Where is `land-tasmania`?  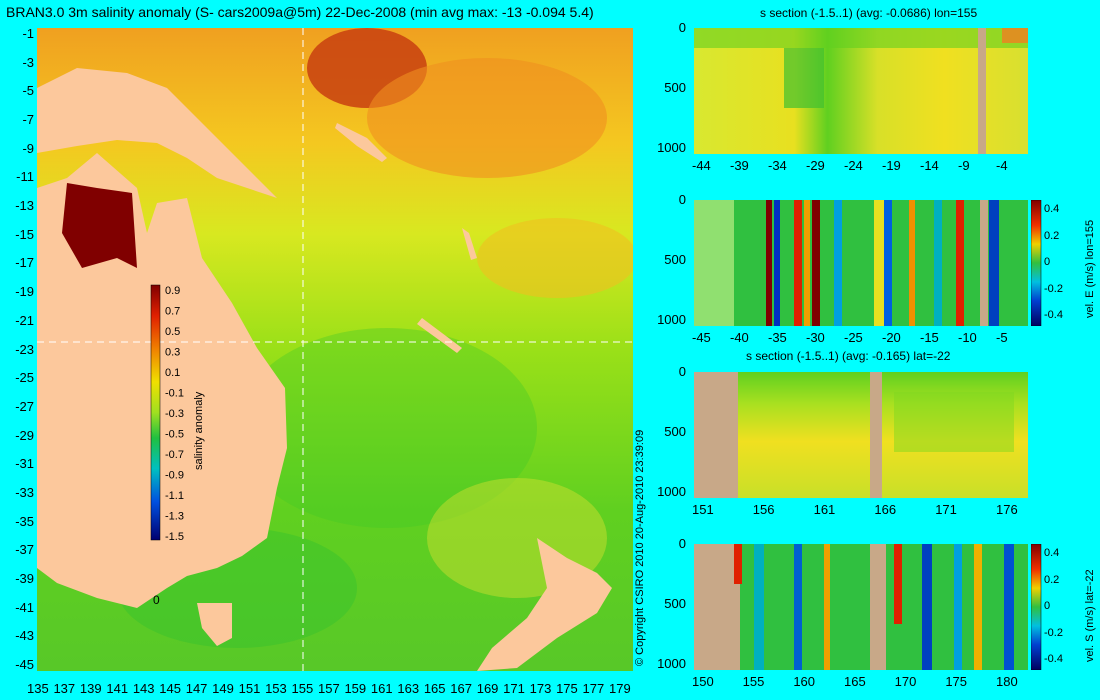
land-tasmania is located at coordinates (214, 624).